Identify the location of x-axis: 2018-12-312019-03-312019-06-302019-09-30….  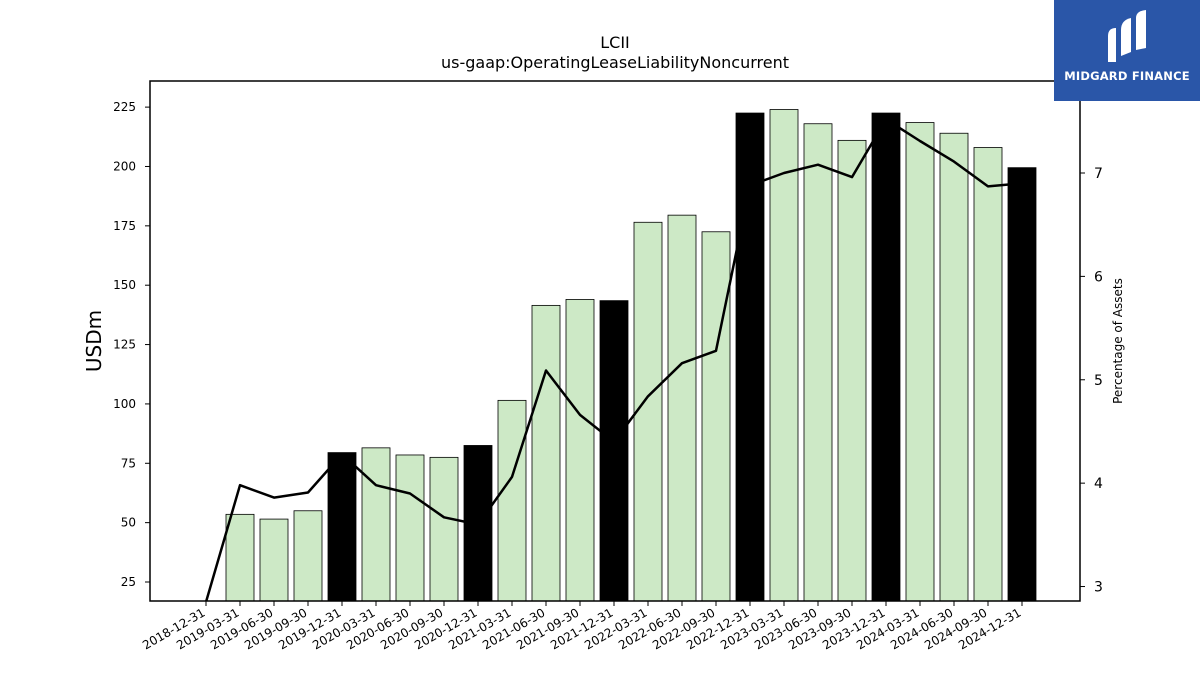
(582, 626).